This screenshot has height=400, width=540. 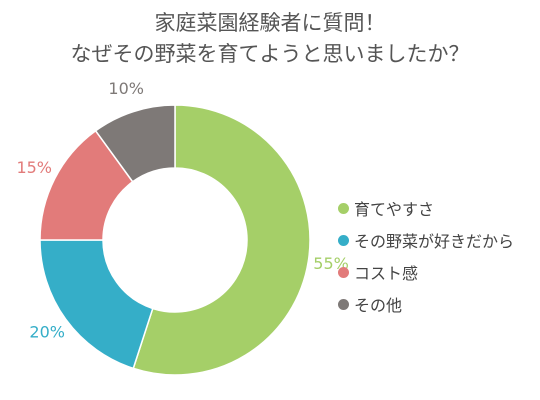 I want to click on slice-label-1: 20%, so click(x=47, y=331).